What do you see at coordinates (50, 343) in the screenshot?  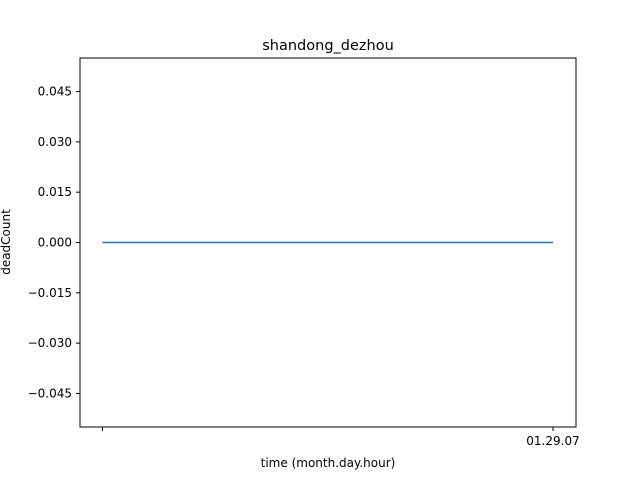 I see `y-tick-label: −0.030` at bounding box center [50, 343].